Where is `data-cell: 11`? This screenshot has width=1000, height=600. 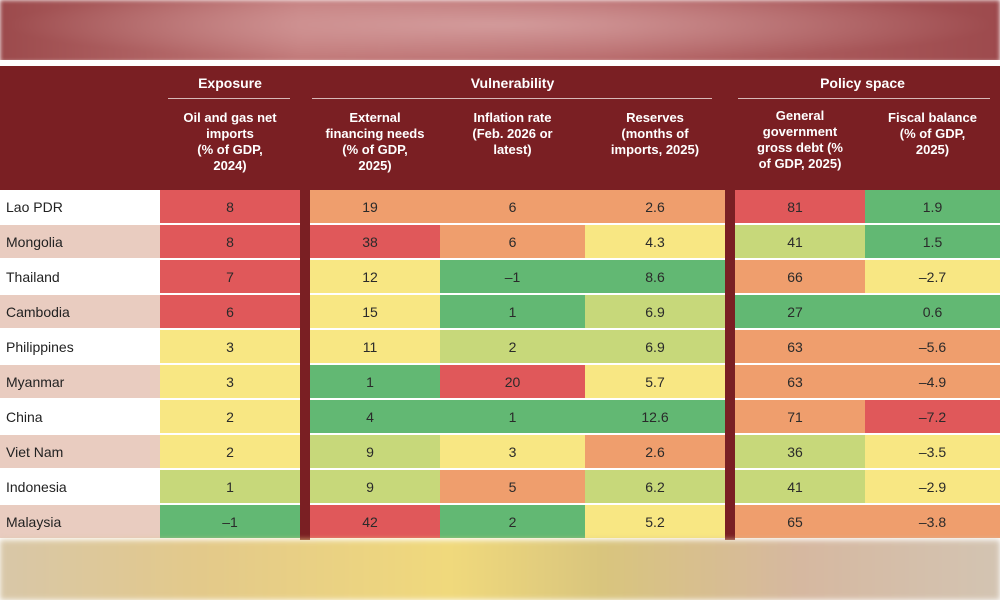 data-cell: 11 is located at coordinates (370, 347).